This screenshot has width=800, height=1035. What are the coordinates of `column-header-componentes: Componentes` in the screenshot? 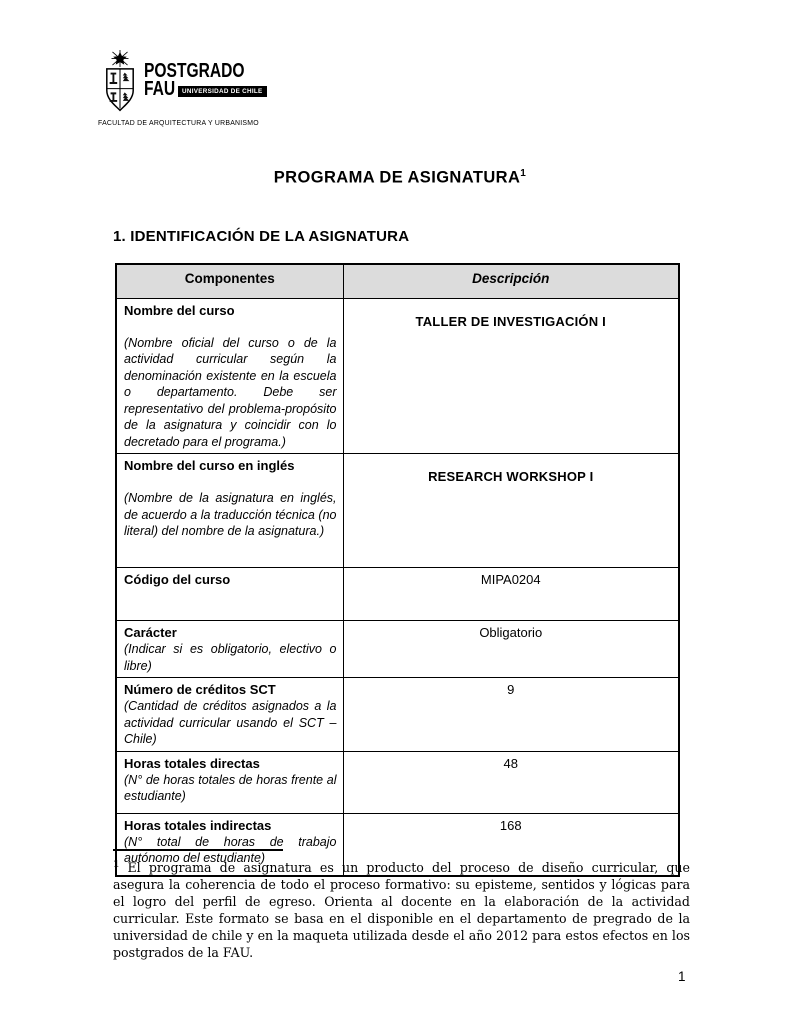 It's located at (229, 281).